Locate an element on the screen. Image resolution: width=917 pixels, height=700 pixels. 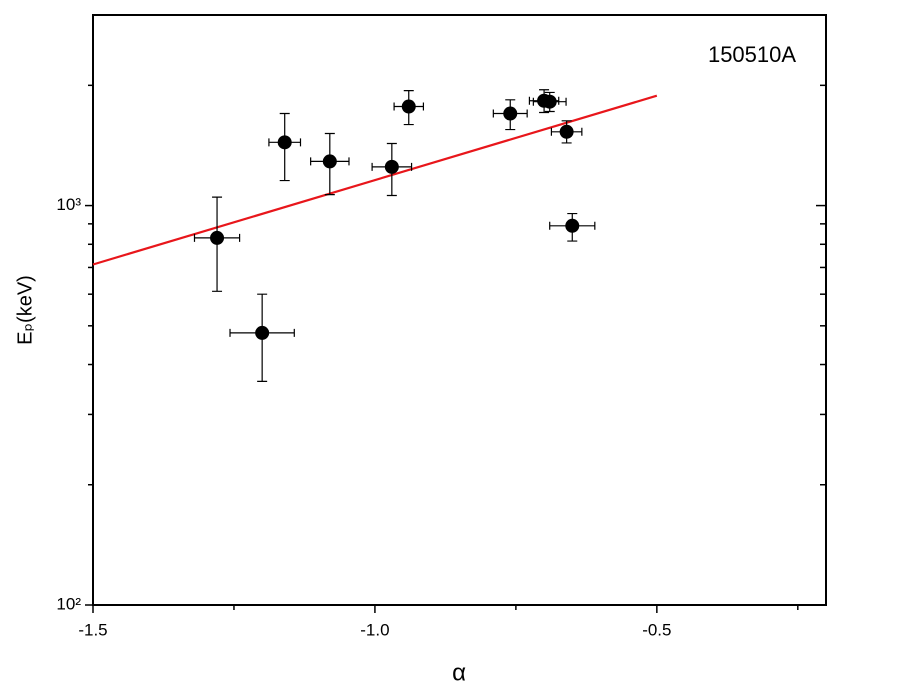
x-tick-label: -0.5 is located at coordinates (656, 629).